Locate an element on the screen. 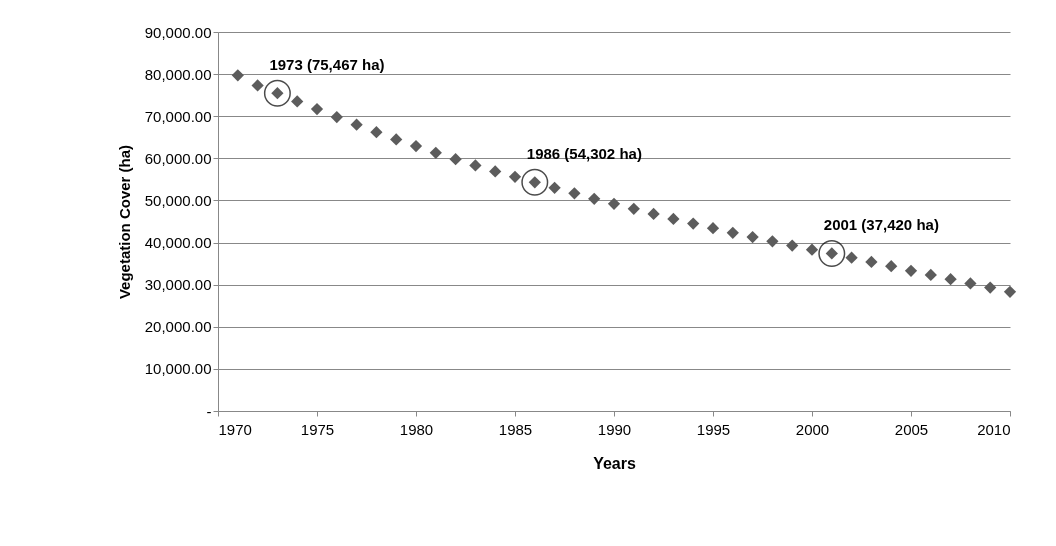  x-tick-label: 1975 is located at coordinates (317, 429).